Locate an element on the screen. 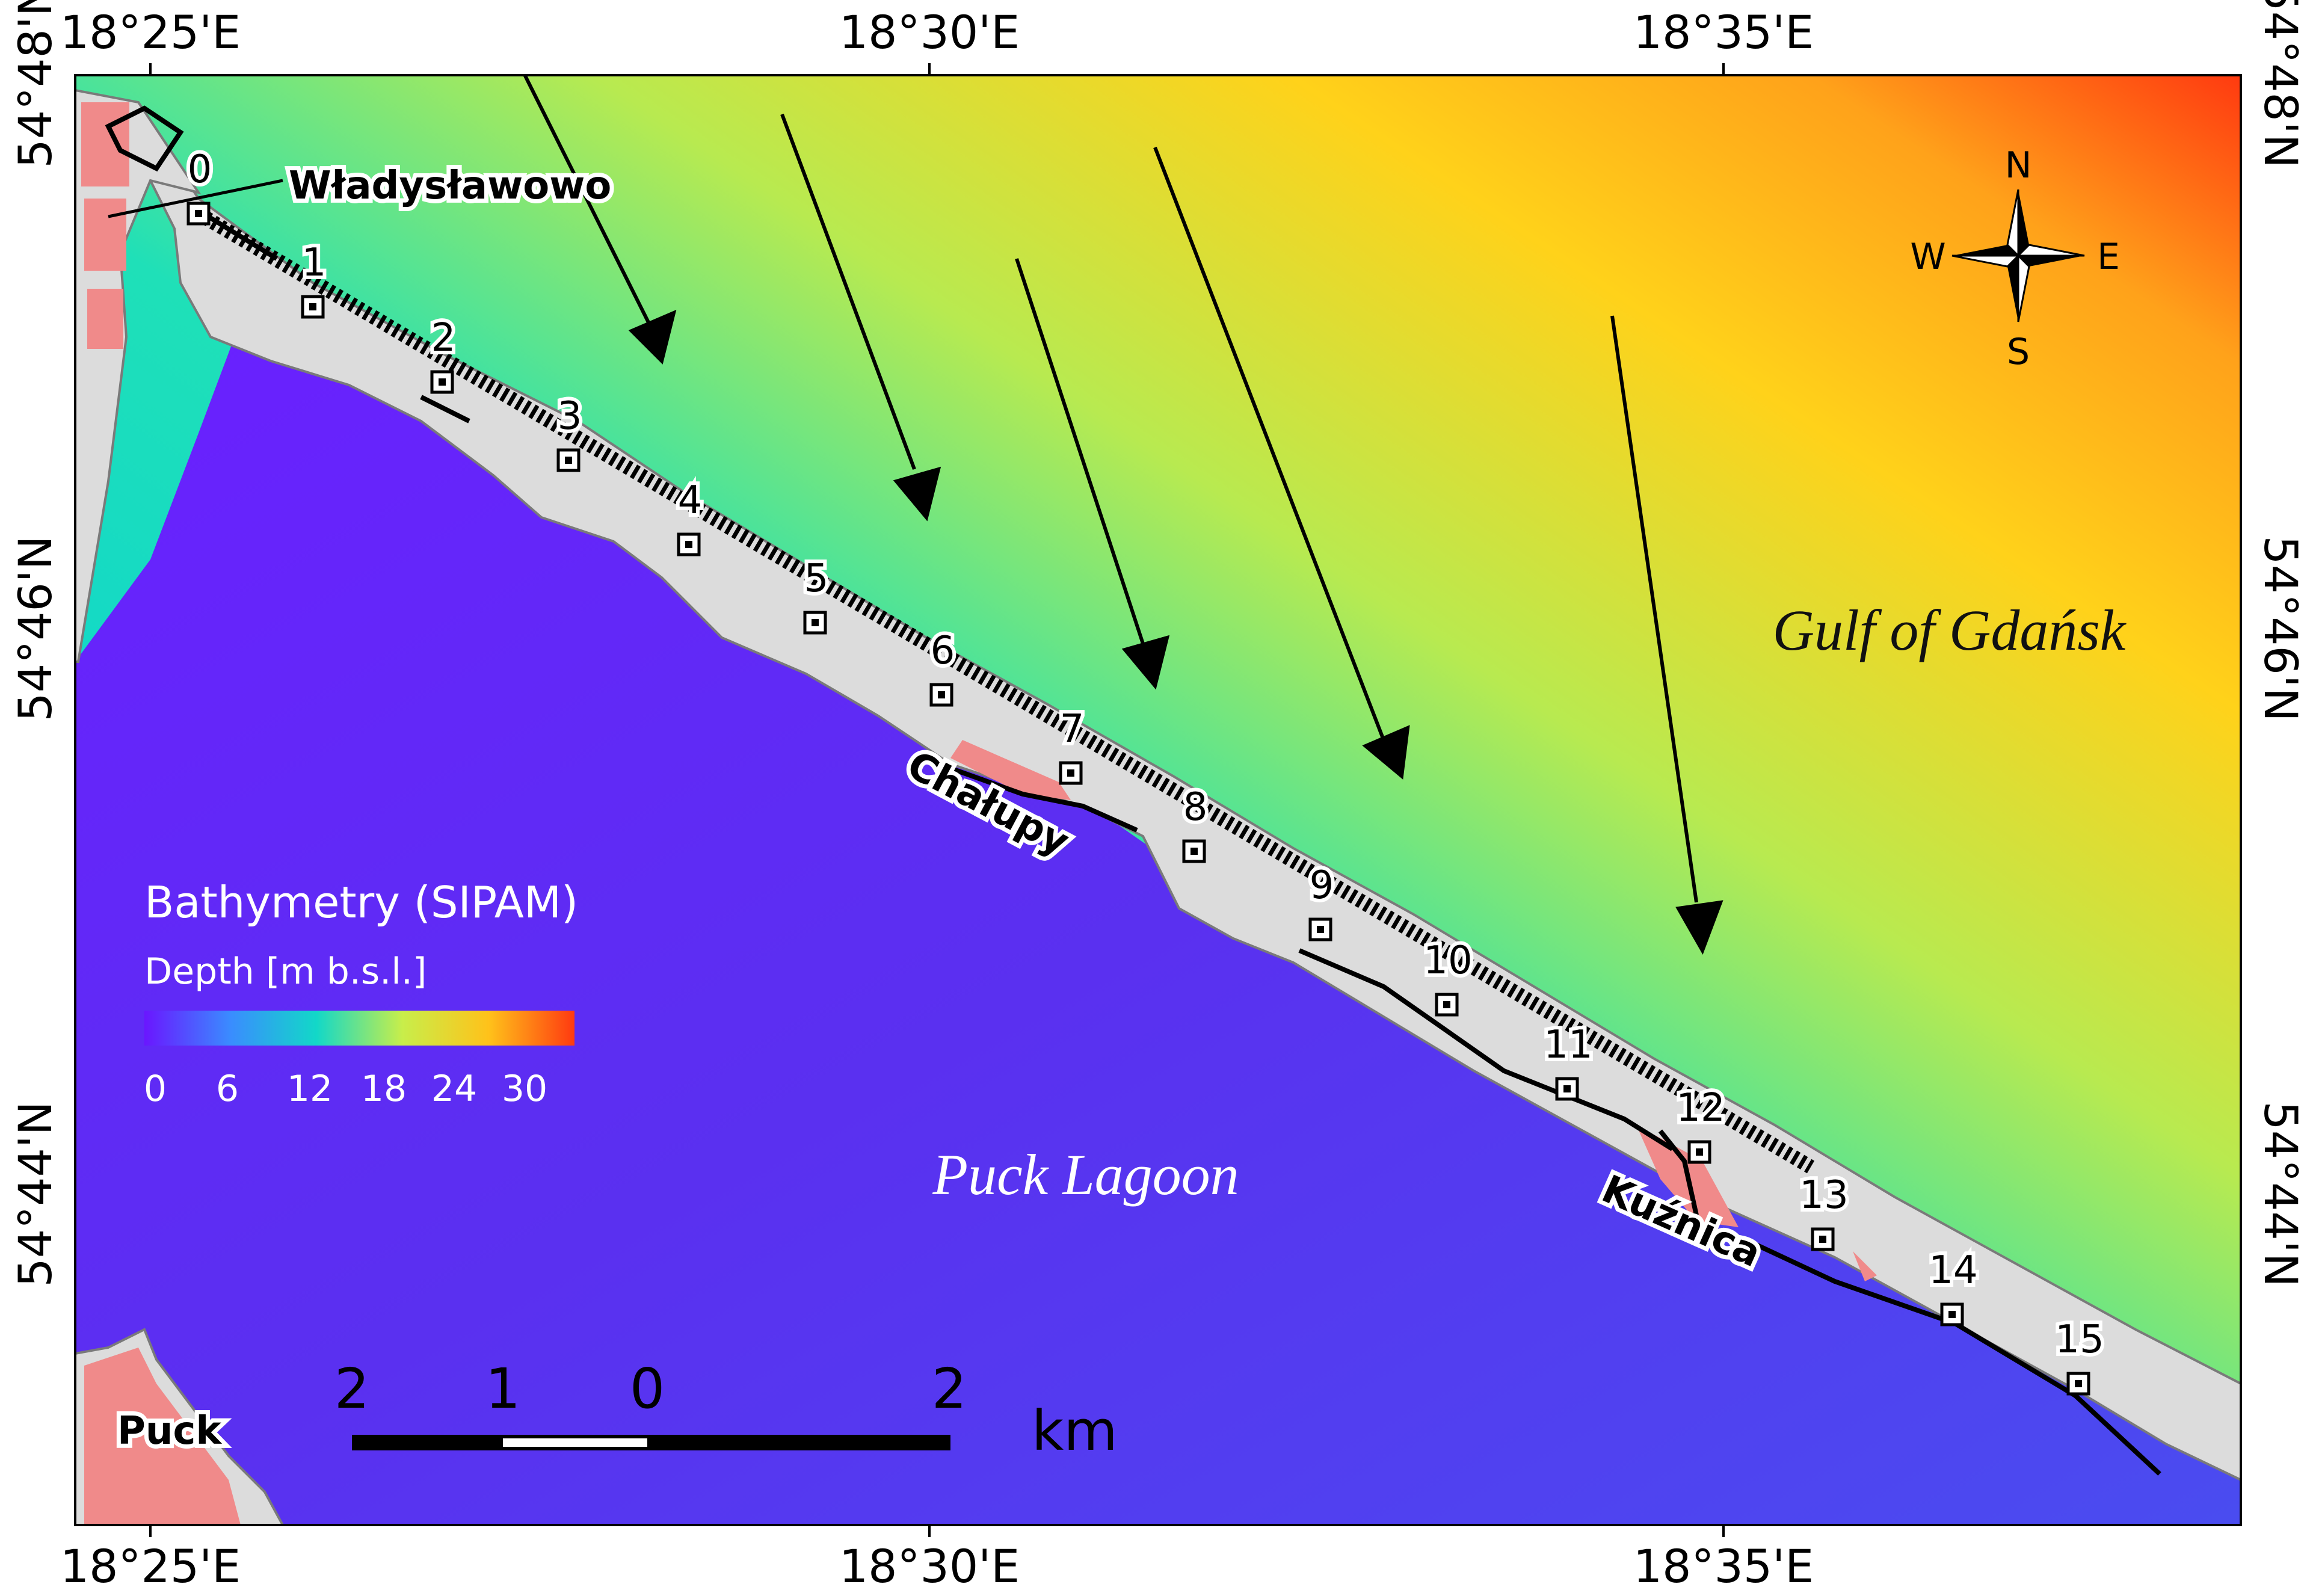 The width and height of the screenshot is (2304, 1596). bottom-lon-2: 18°30'E is located at coordinates (929, 1566).